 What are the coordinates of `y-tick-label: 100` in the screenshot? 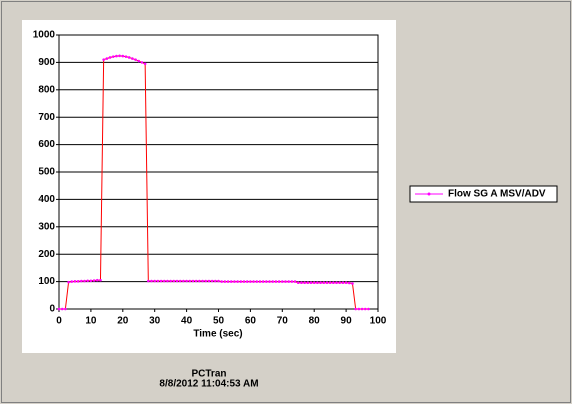 It's located at (46, 281).